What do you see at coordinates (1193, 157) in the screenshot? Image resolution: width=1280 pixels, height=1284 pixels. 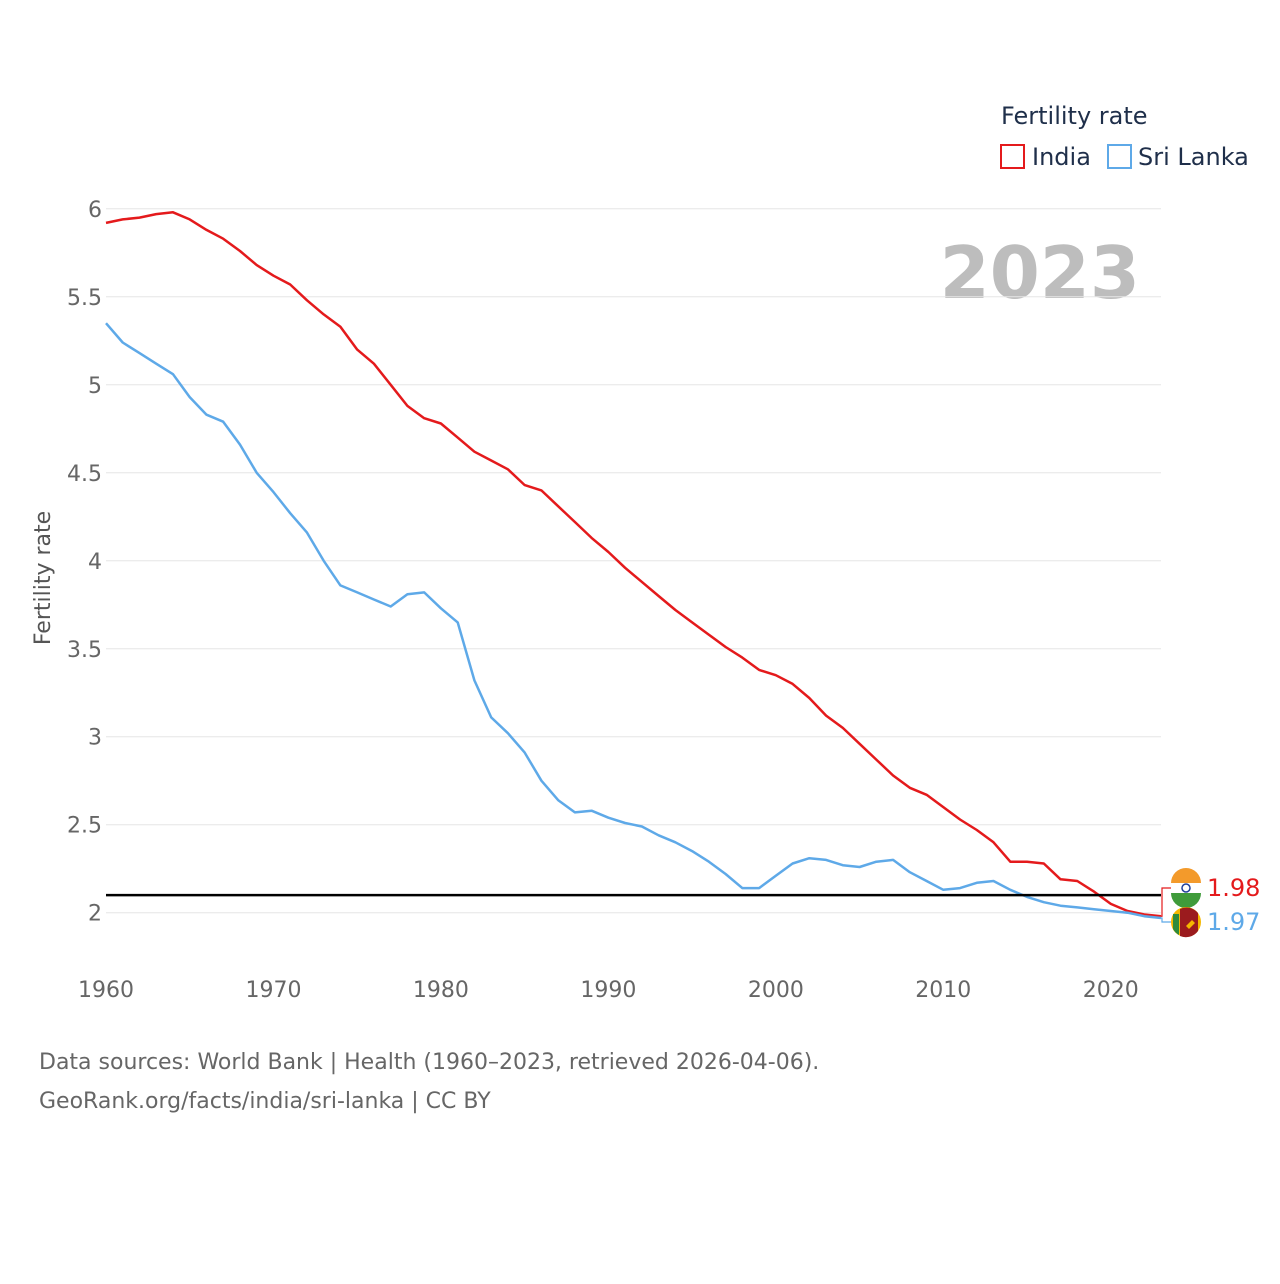 I see `legend-label-sri-lanka: Sri Lanka` at bounding box center [1193, 157].